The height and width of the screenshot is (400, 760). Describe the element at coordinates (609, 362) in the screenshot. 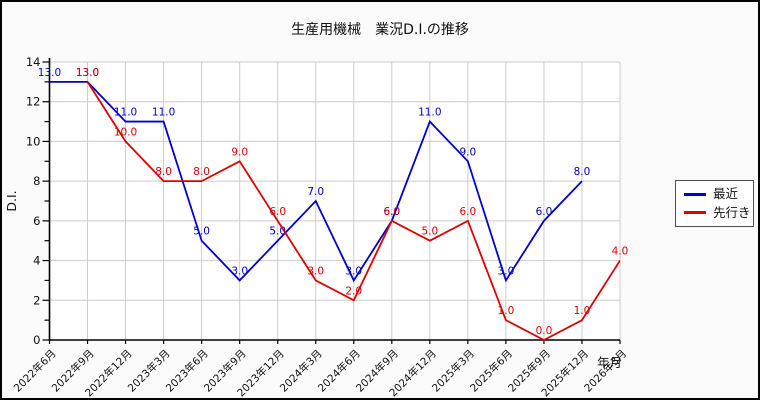

I see `x-axis-title: 年月` at that location.